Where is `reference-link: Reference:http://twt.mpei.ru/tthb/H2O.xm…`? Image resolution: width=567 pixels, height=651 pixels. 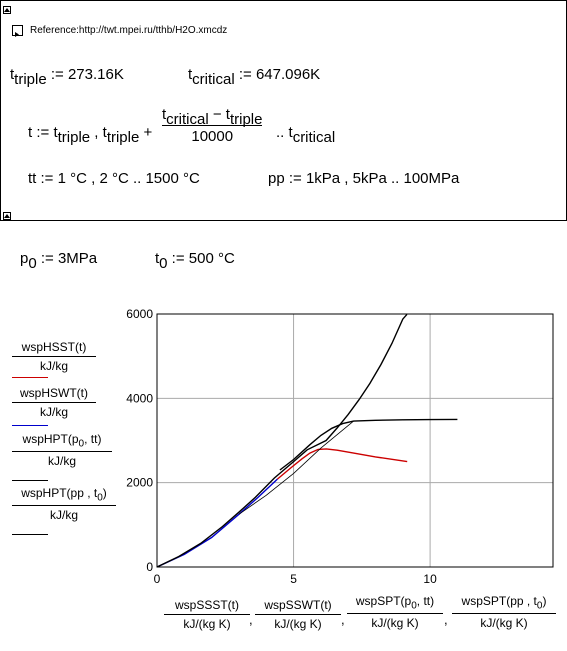
reference-link: Reference:http://twt.mpei.ru/tthb/H2O.xm… is located at coordinates (129, 30).